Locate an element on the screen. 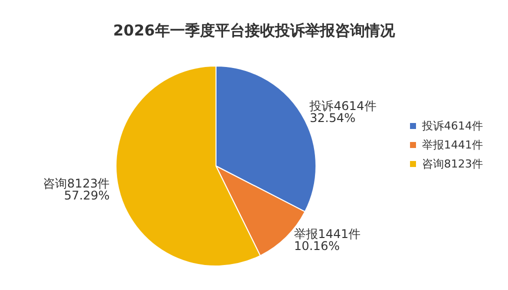  slice-label: 咨询8123件 is located at coordinates (76, 183).